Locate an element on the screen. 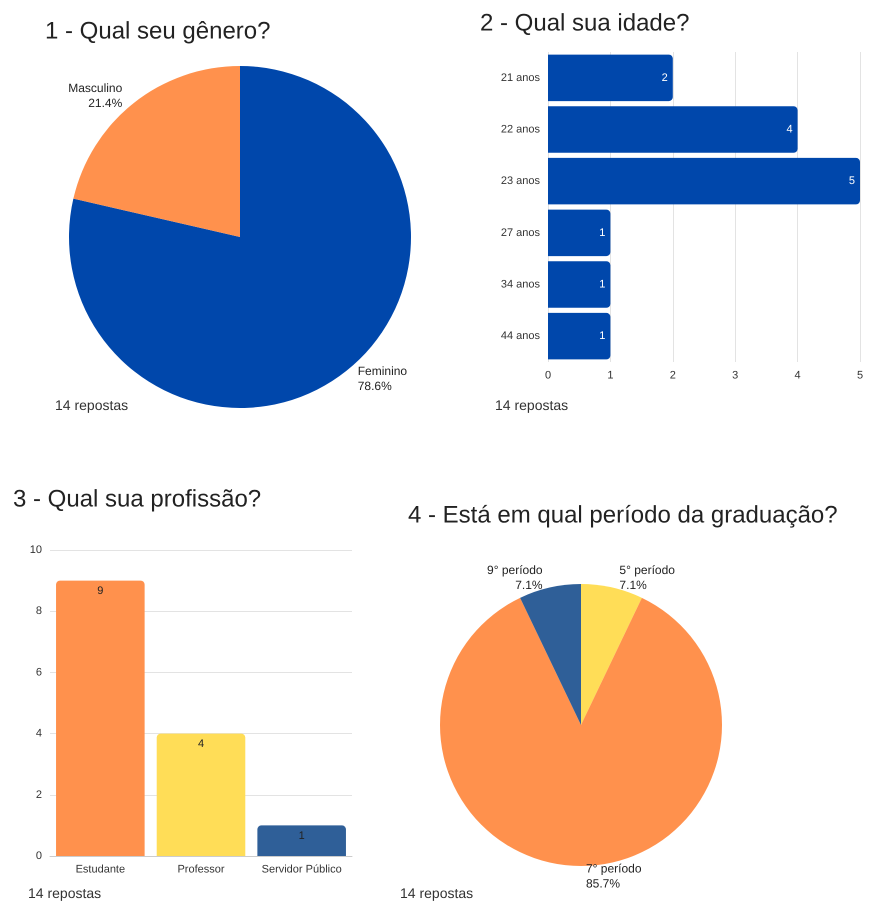 Image resolution: width=888 pixels, height=904 pixels. slice-label: 5° período is located at coordinates (647, 570).